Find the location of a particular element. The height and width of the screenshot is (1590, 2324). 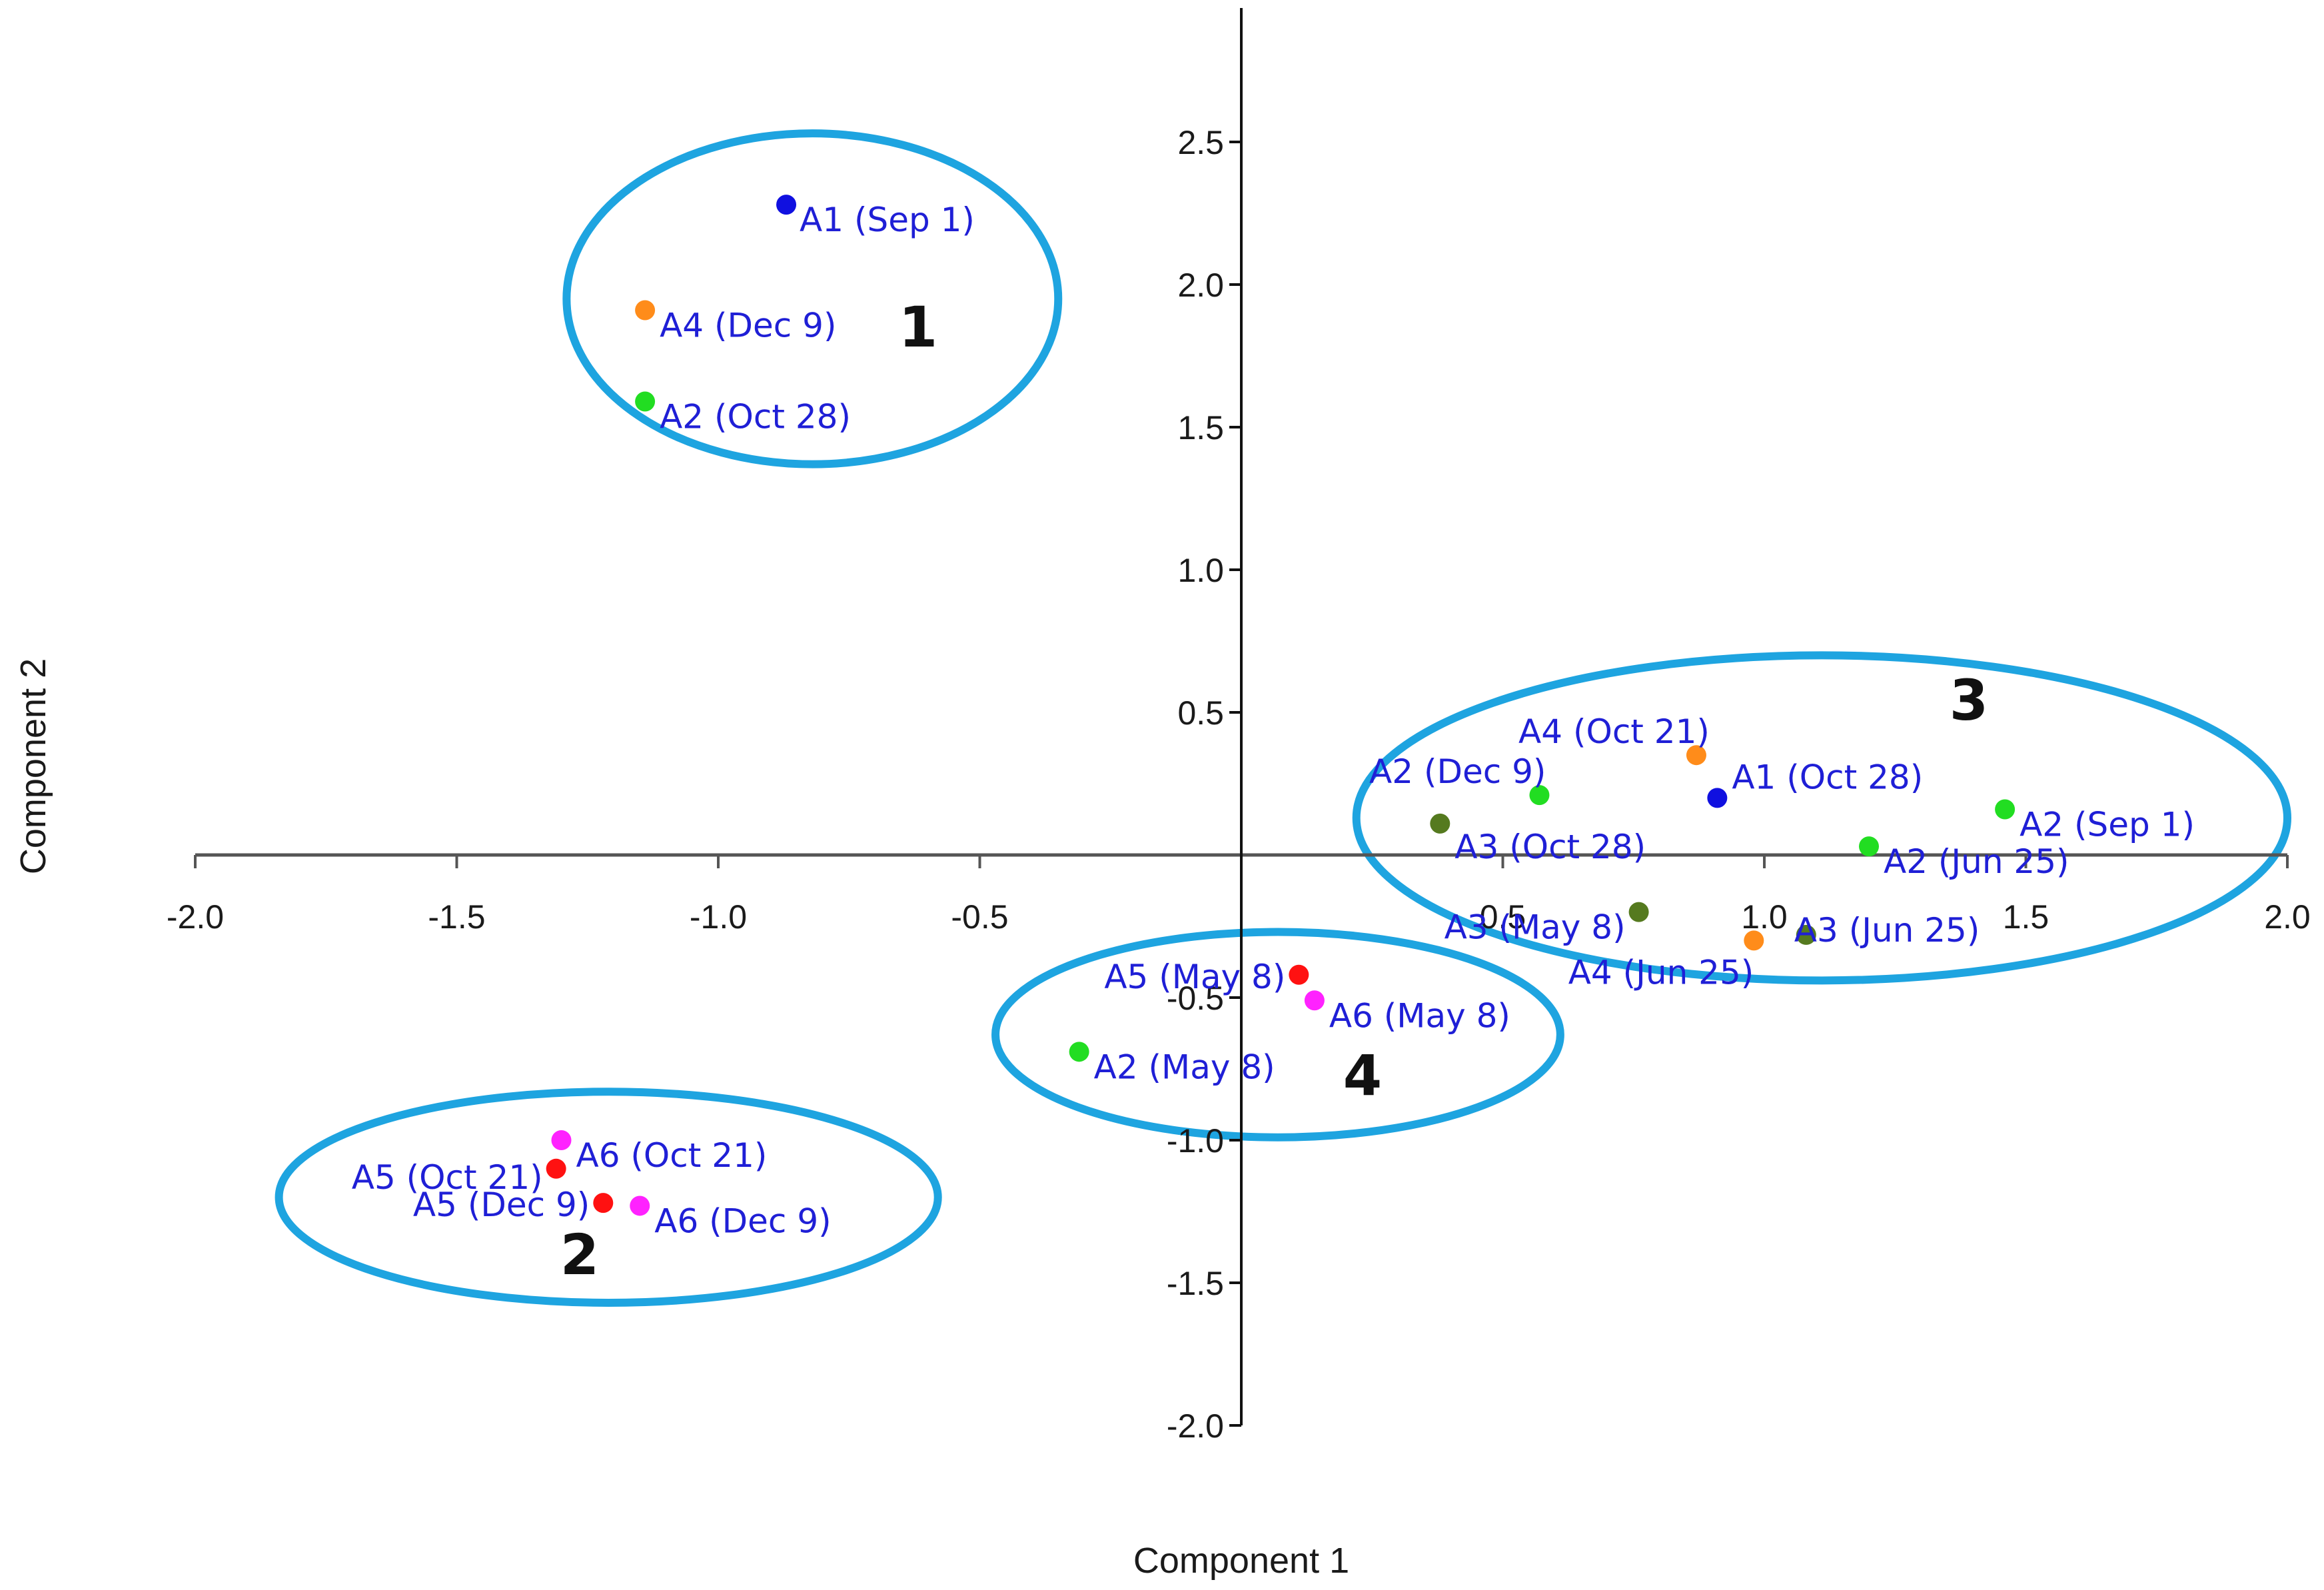

point-label: A5 (May 8) is located at coordinates (1194, 977).